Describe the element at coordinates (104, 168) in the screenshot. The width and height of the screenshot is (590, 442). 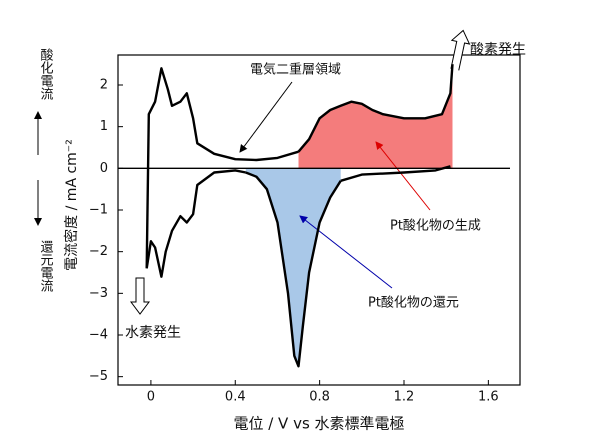
I see `y-tick-label: 0` at that location.